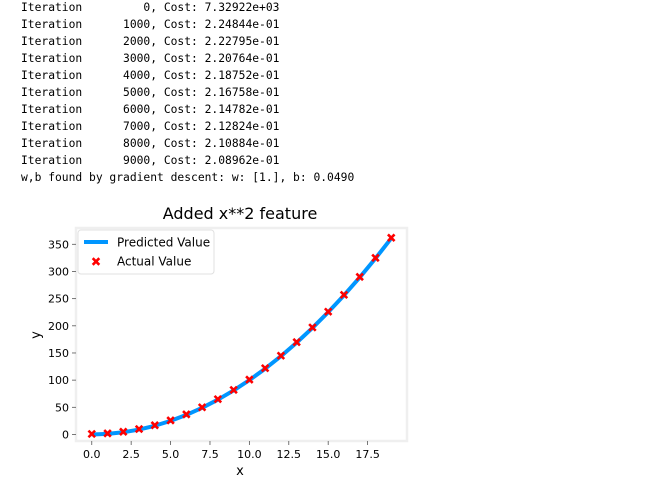 This screenshot has height=490, width=670. Describe the element at coordinates (58, 380) in the screenshot. I see `y-tick-label: 100` at that location.